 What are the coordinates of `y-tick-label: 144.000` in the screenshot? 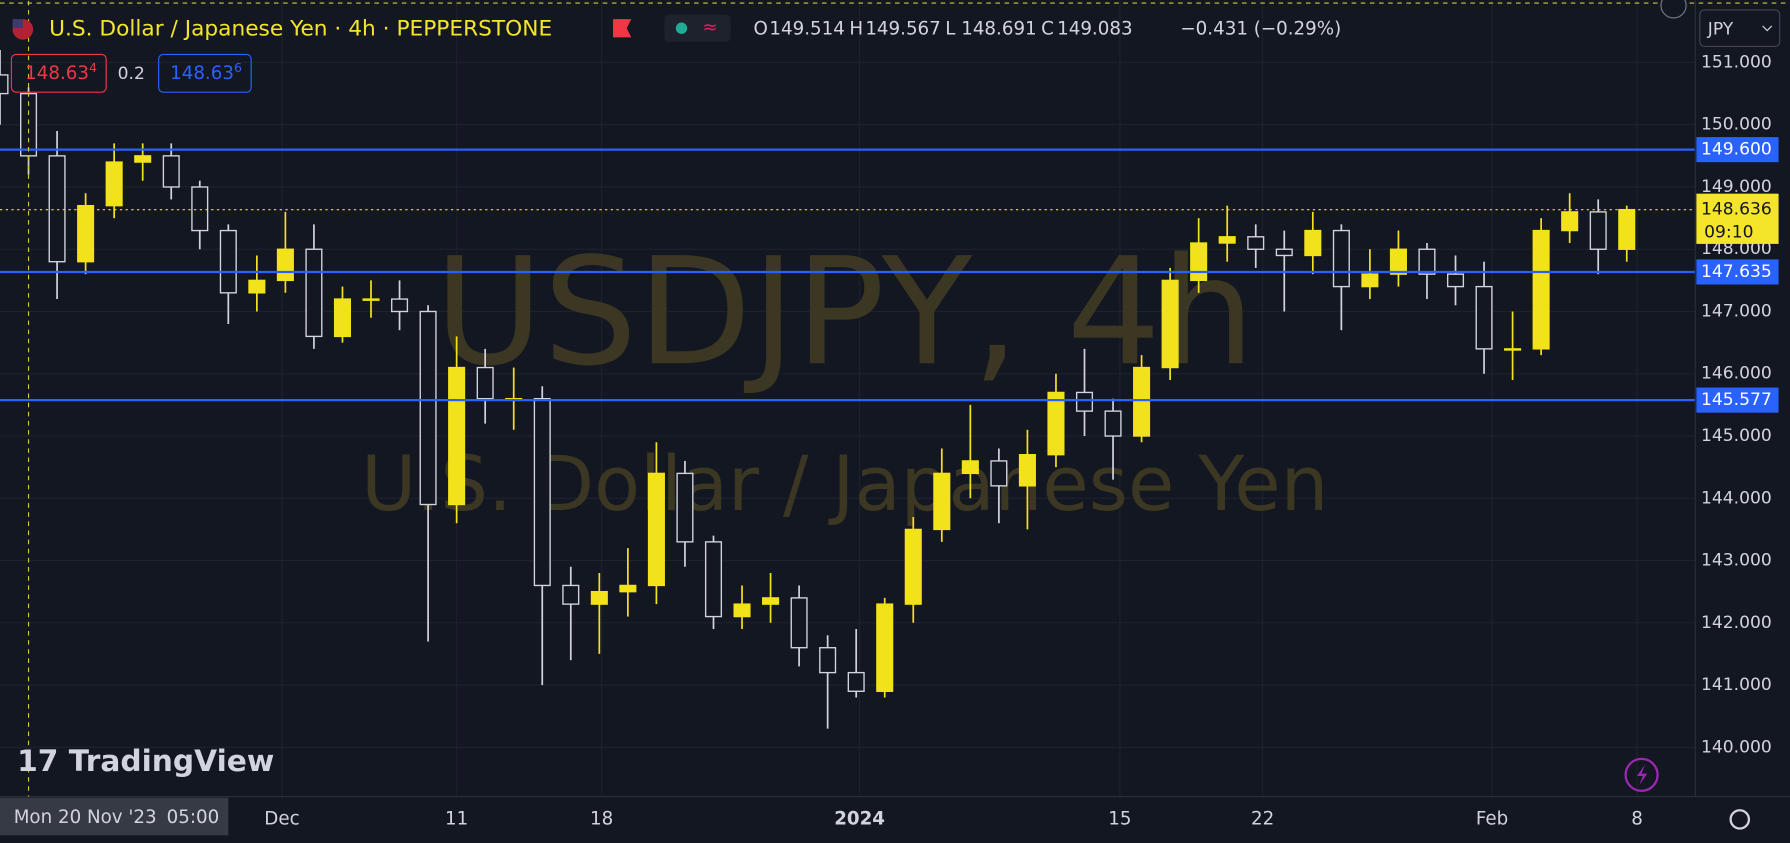 It's located at (1736, 498).